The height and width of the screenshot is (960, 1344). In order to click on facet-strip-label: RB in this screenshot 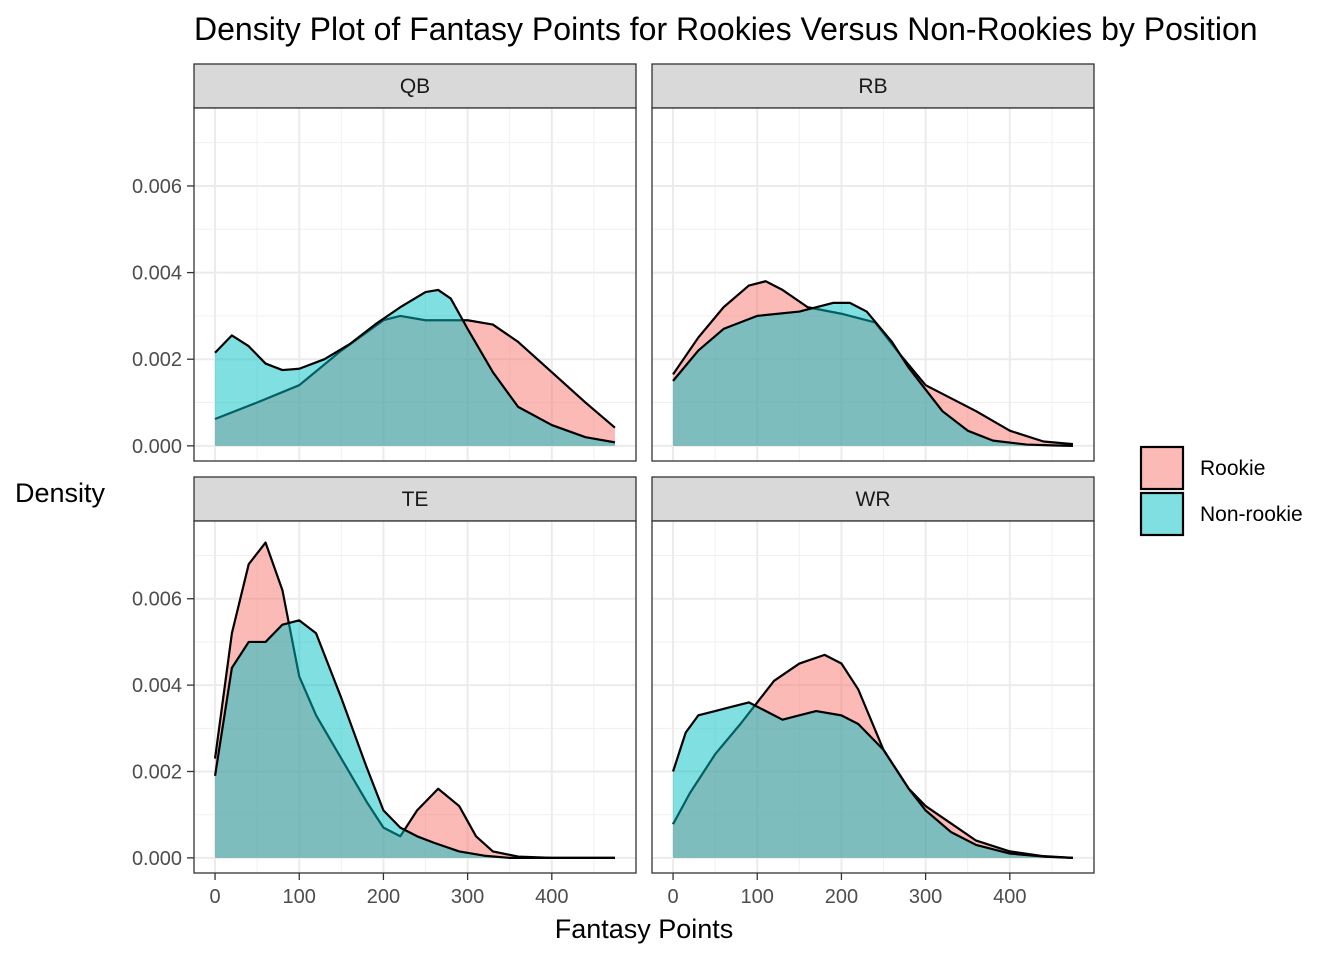, I will do `click(872, 86)`.